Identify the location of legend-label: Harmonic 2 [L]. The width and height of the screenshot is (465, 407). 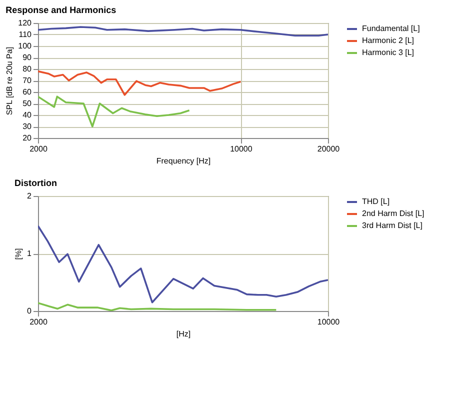
(388, 40).